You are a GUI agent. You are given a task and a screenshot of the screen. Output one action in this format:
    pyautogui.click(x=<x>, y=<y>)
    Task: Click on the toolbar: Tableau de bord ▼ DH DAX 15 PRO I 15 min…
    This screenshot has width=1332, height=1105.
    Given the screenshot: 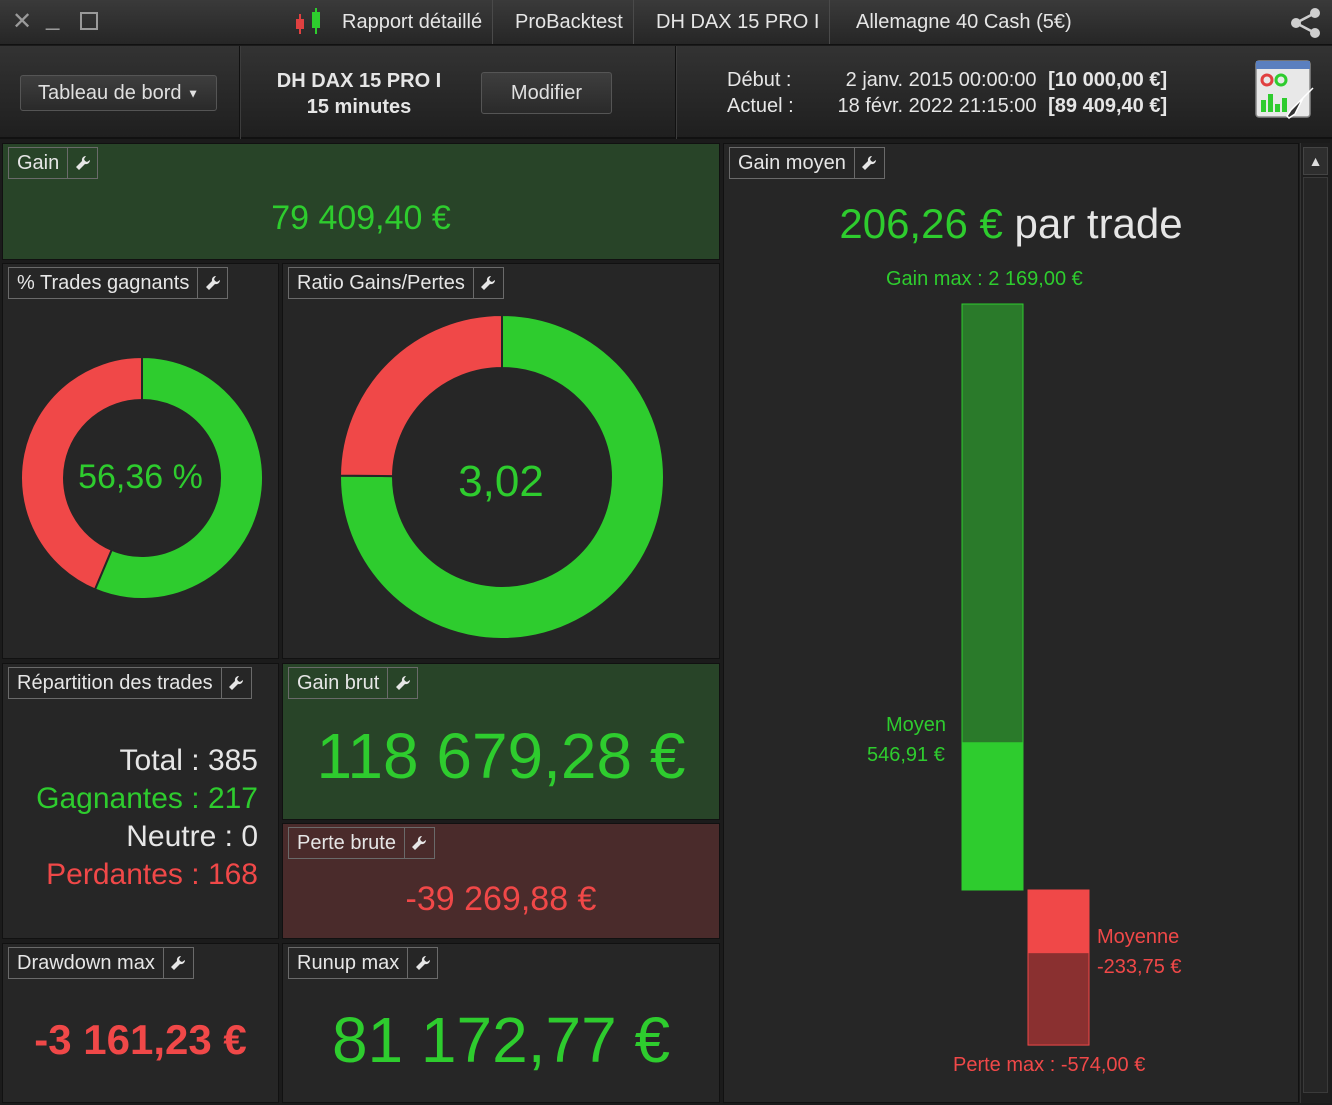 What is the action you would take?
    pyautogui.click(x=666, y=92)
    